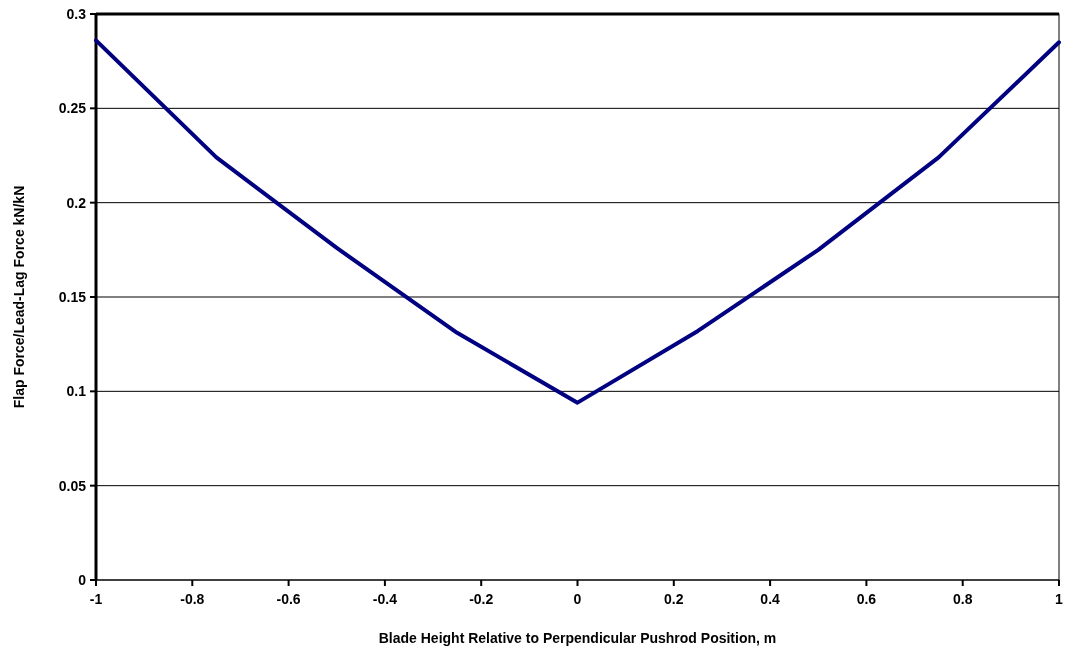 The image size is (1073, 655). I want to click on x-tick-label: -1, so click(96, 599).